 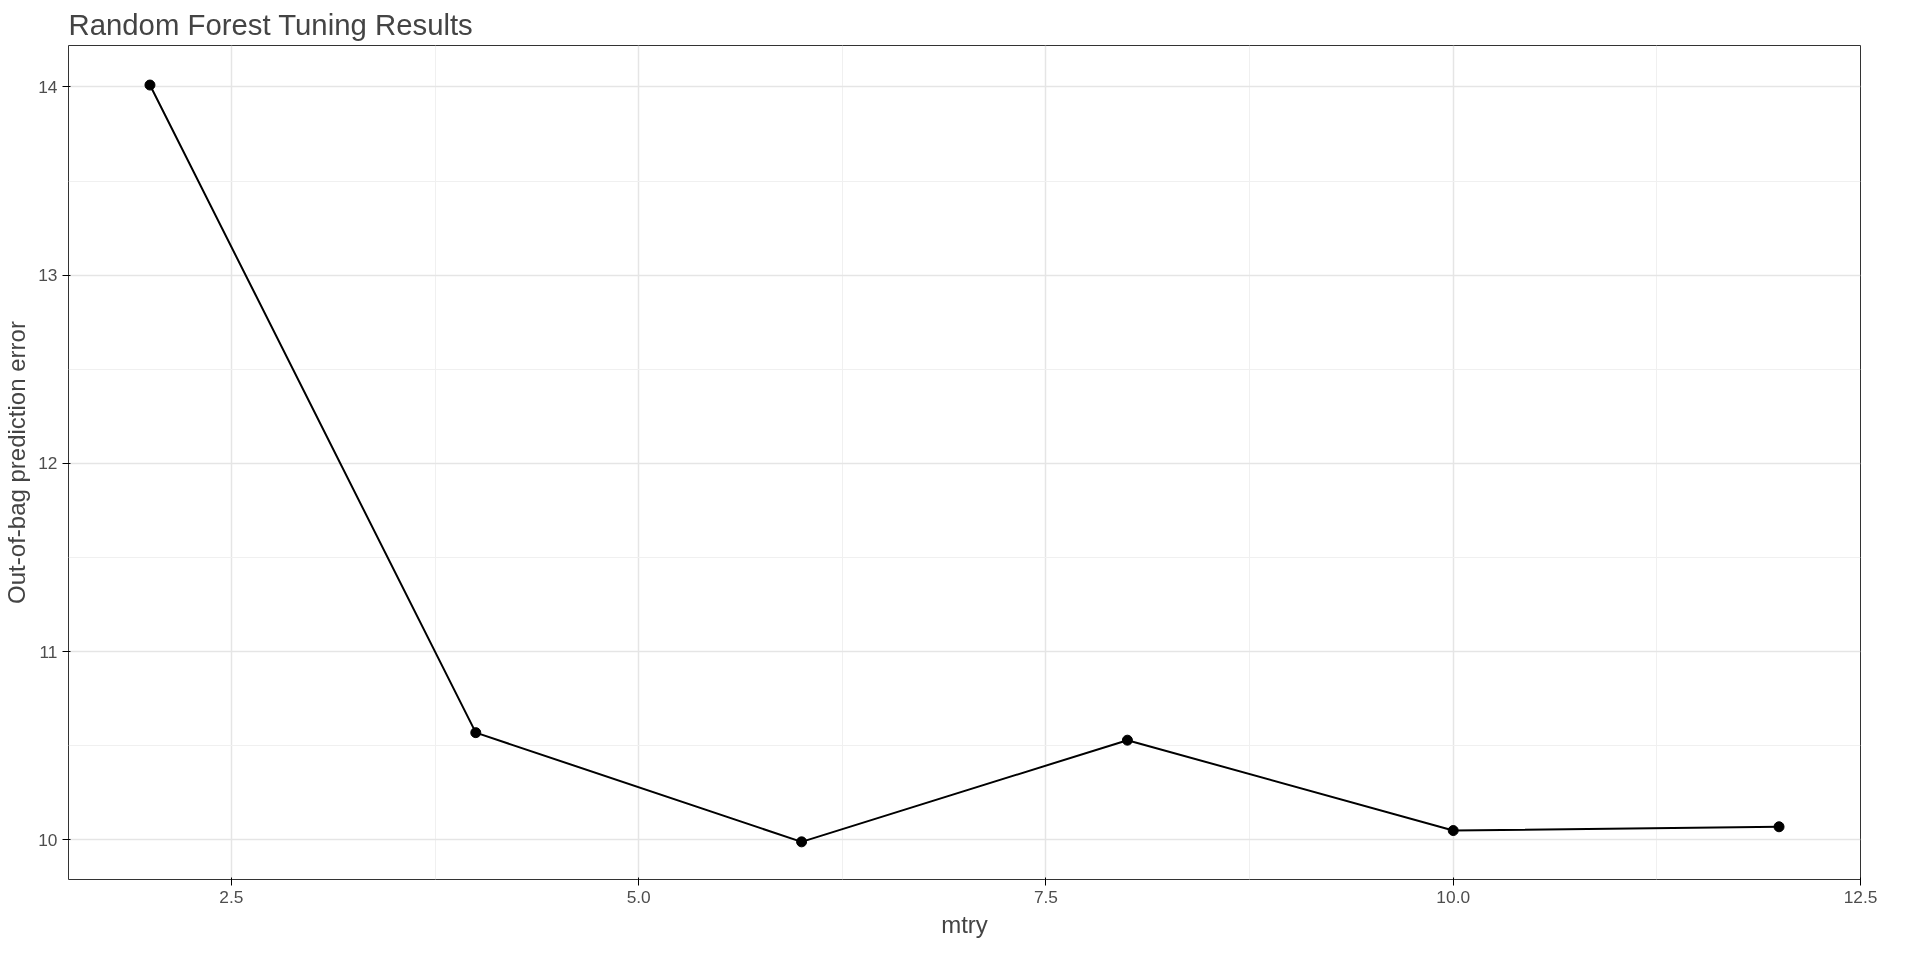 What do you see at coordinates (17, 462) in the screenshot?
I see `y-axis-title: Out-of-bag prediction error` at bounding box center [17, 462].